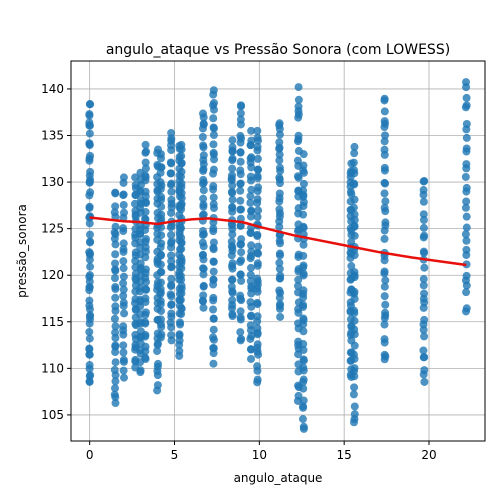 This screenshot has height=500, width=500. What do you see at coordinates (22, 251) in the screenshot?
I see `y-axis-label: pressão_sonora` at bounding box center [22, 251].